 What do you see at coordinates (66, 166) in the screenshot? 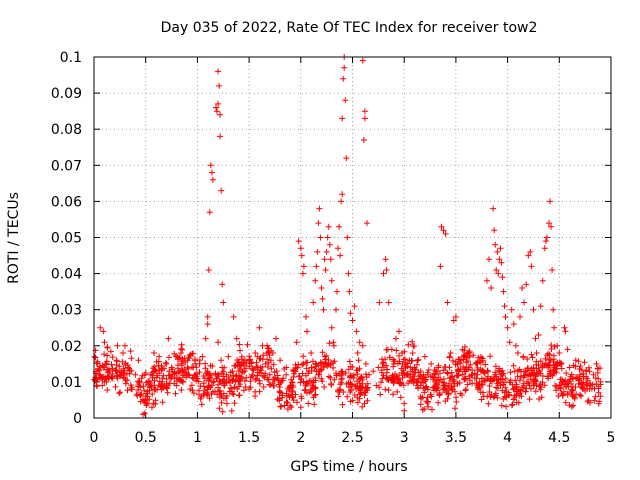
I see `y-tick-label: 0.07` at bounding box center [66, 166].